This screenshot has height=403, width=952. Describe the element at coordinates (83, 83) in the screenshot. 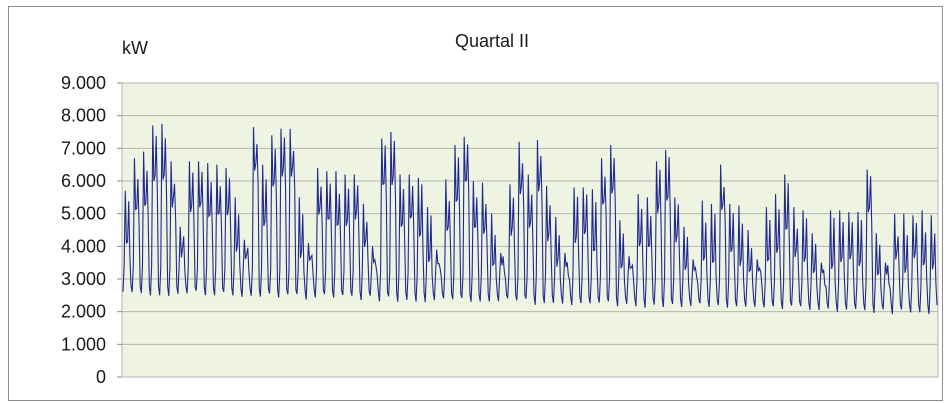

I see `y-tick-label: 9.000` at that location.